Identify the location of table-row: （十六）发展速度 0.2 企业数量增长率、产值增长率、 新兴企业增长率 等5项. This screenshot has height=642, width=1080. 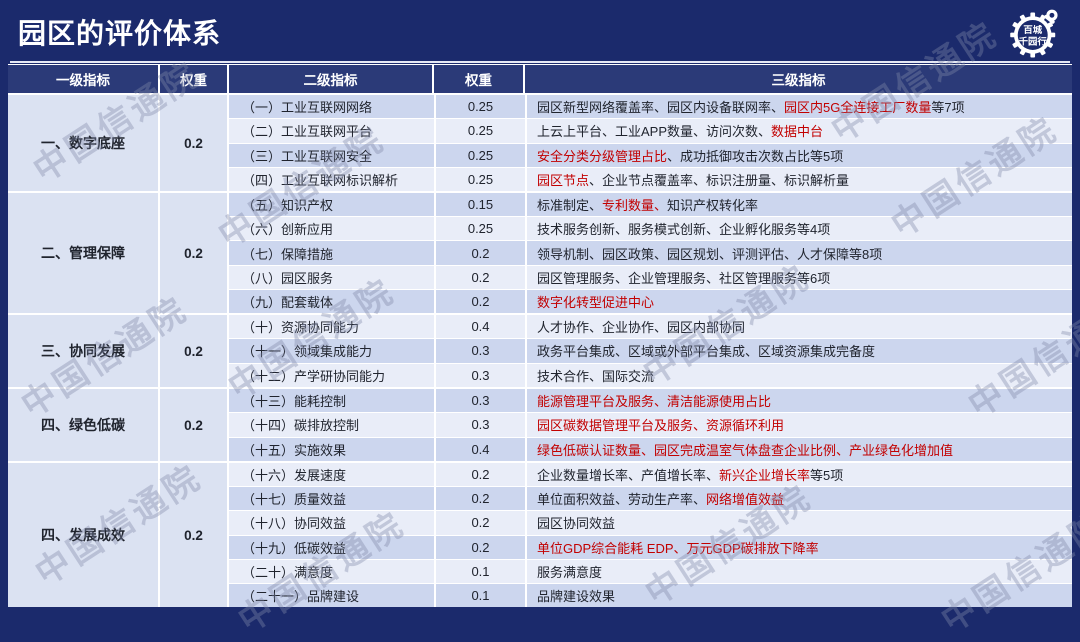
(650, 475).